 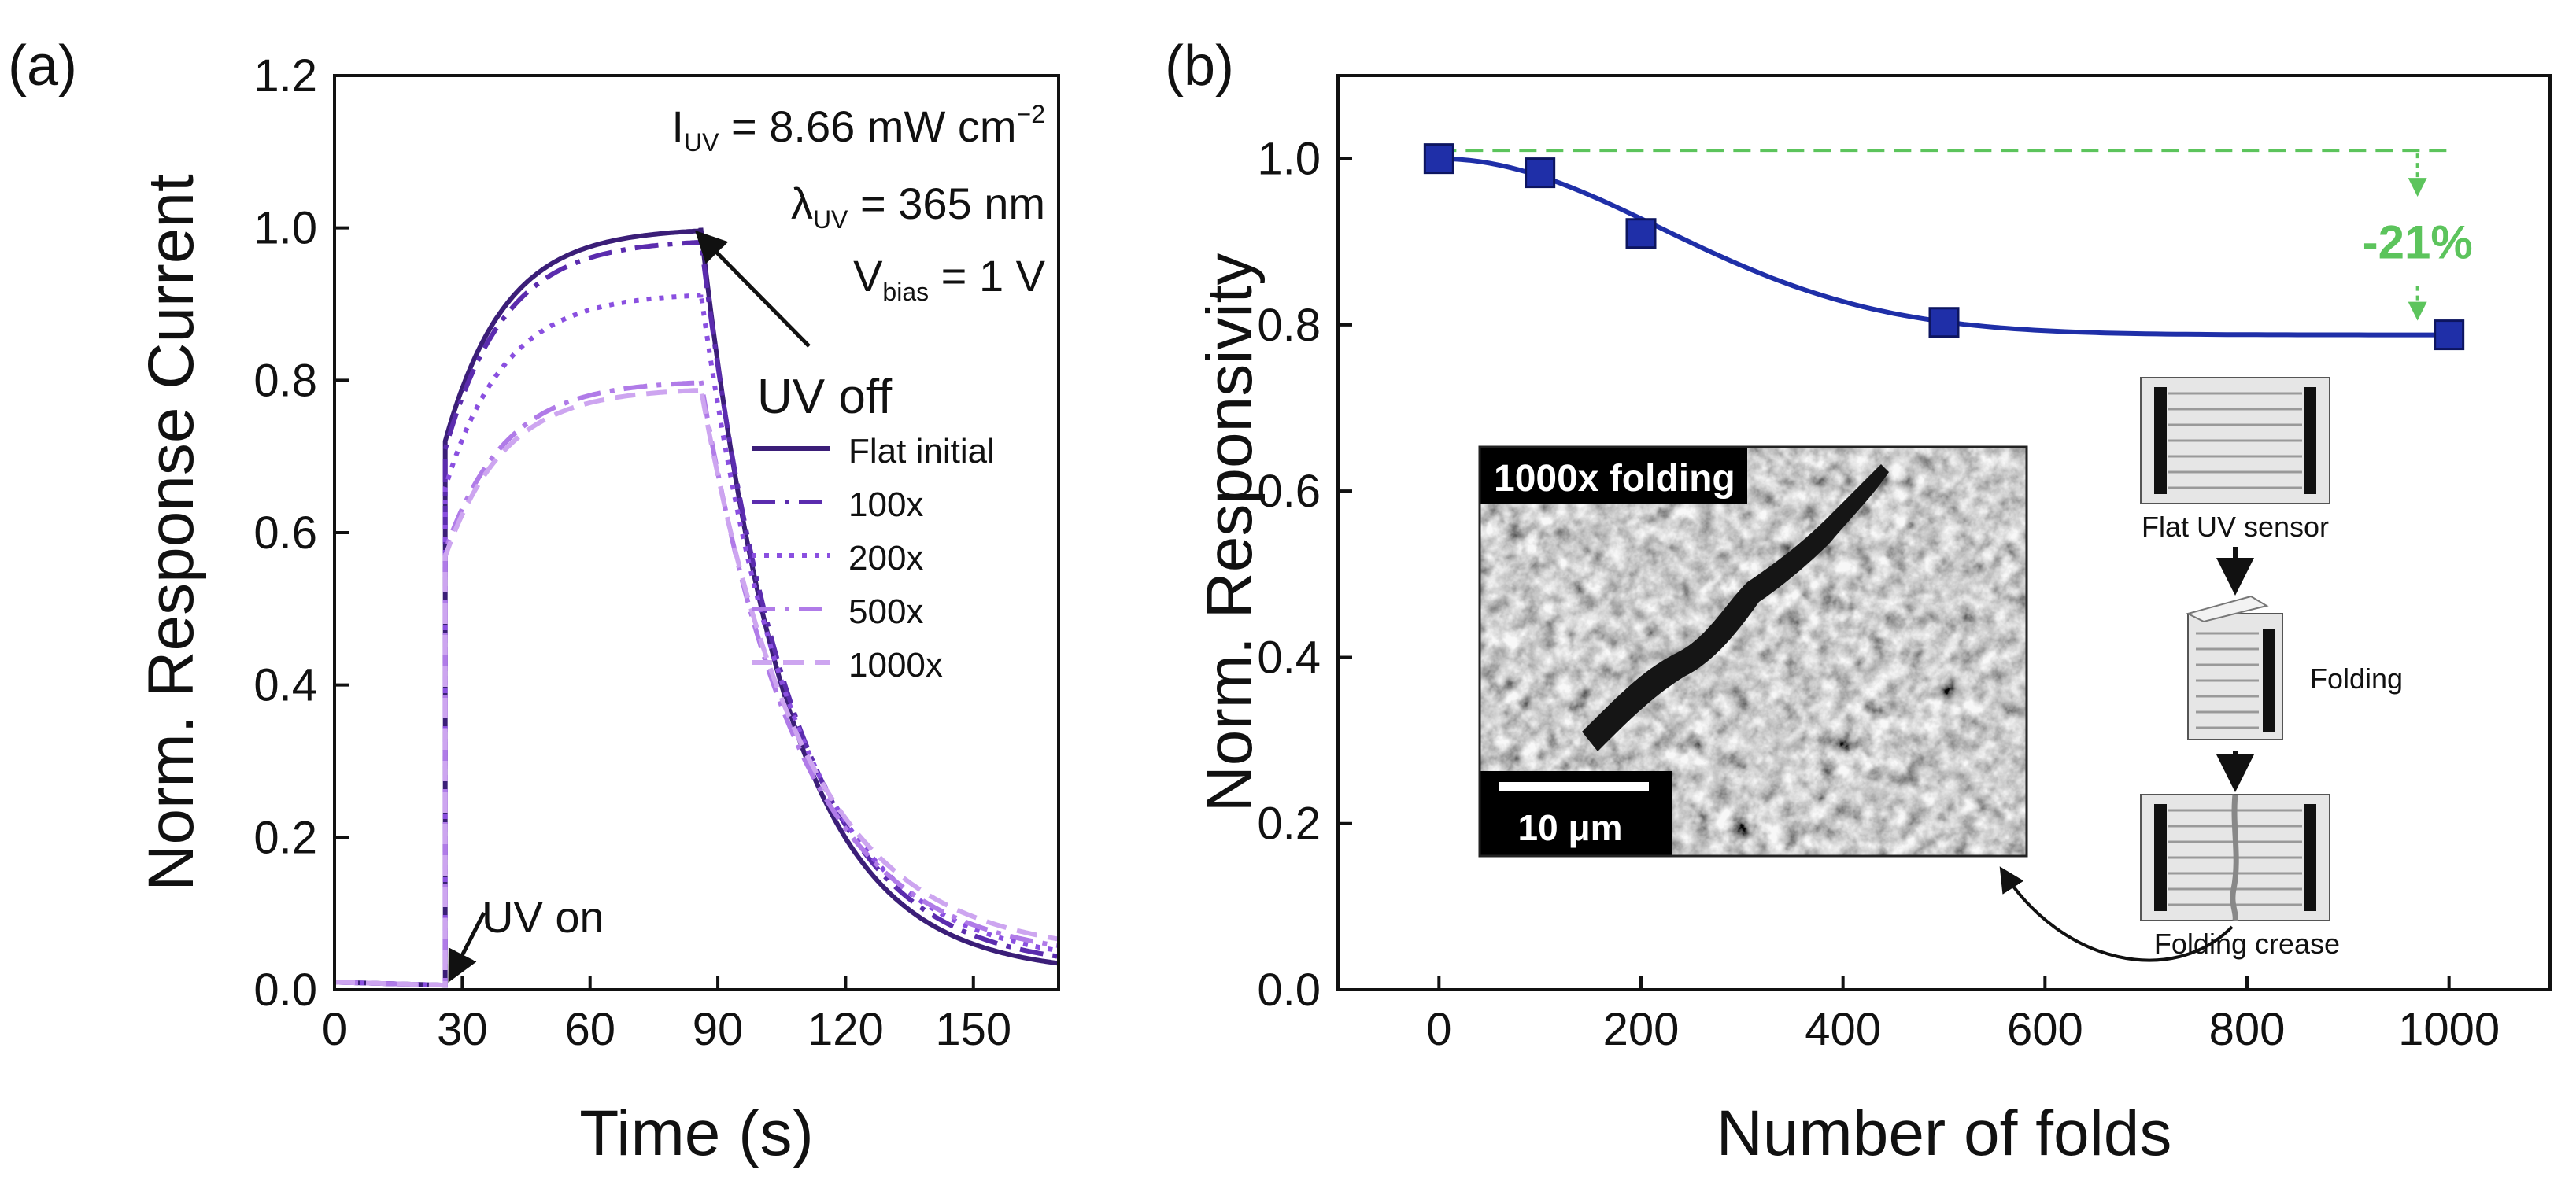 I want to click on uv-off-annotation: UV off, so click(x=825, y=397).